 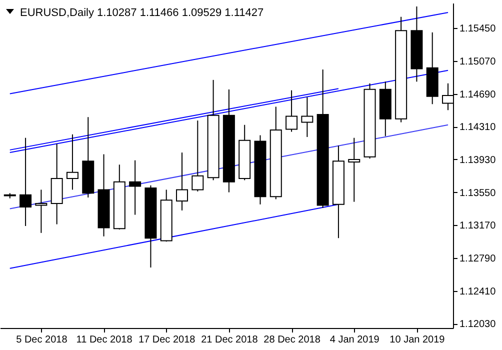 What do you see at coordinates (355, 340) in the screenshot?
I see `x-tick-label: 4 Jan 2019` at bounding box center [355, 340].